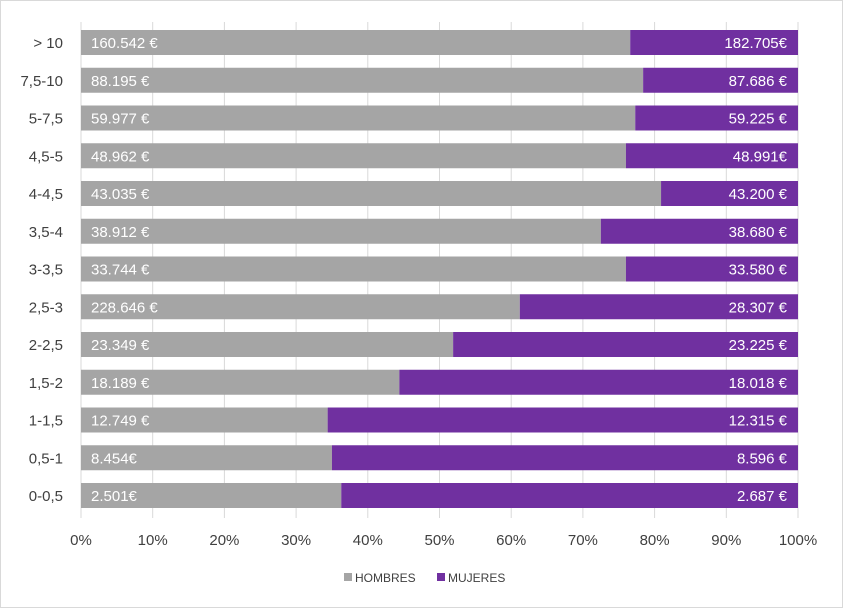  What do you see at coordinates (120, 194) in the screenshot?
I see `data-label-hombres: 43.035 €` at bounding box center [120, 194].